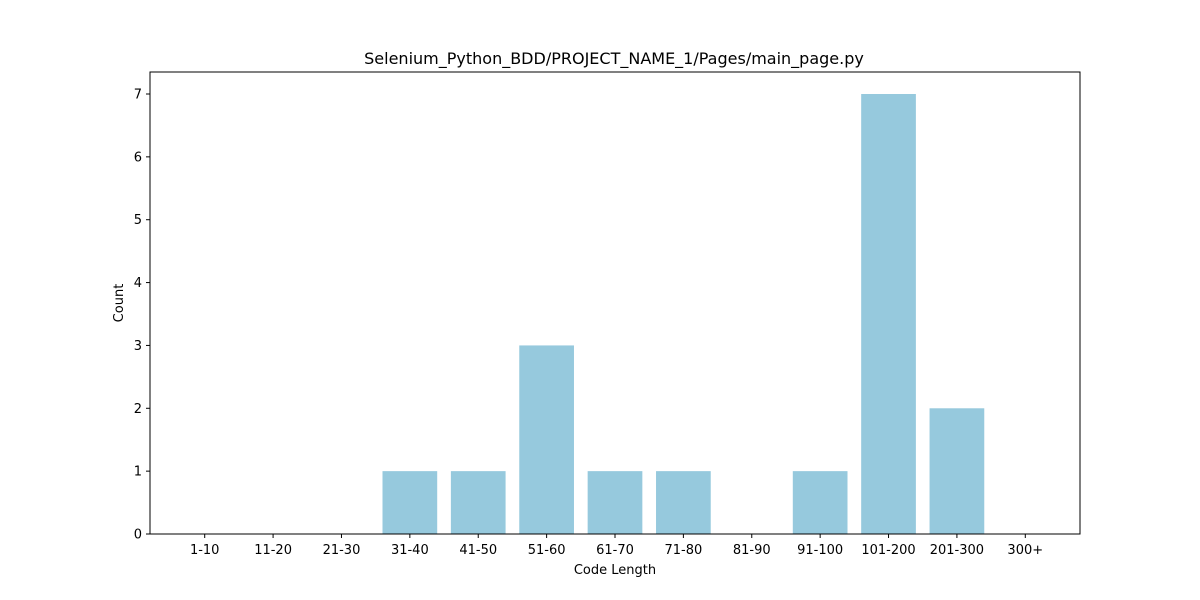  I want to click on y-tick-label: 5, so click(138, 220).